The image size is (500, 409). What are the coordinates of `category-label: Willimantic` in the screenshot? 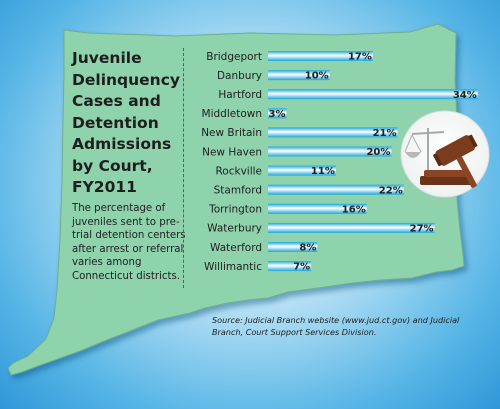 It's located at (233, 267).